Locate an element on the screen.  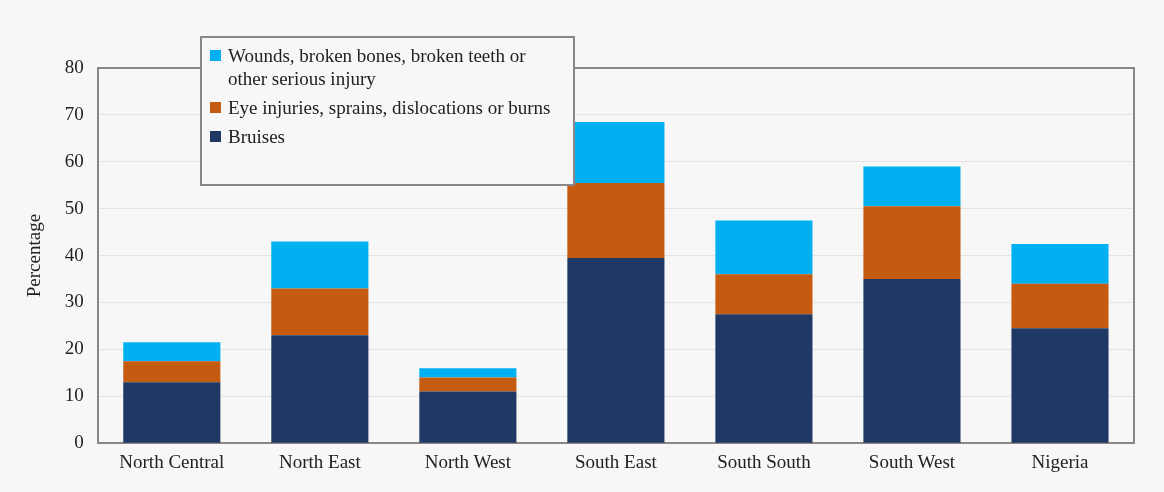
y-tick-label: 50 is located at coordinates (74, 207).